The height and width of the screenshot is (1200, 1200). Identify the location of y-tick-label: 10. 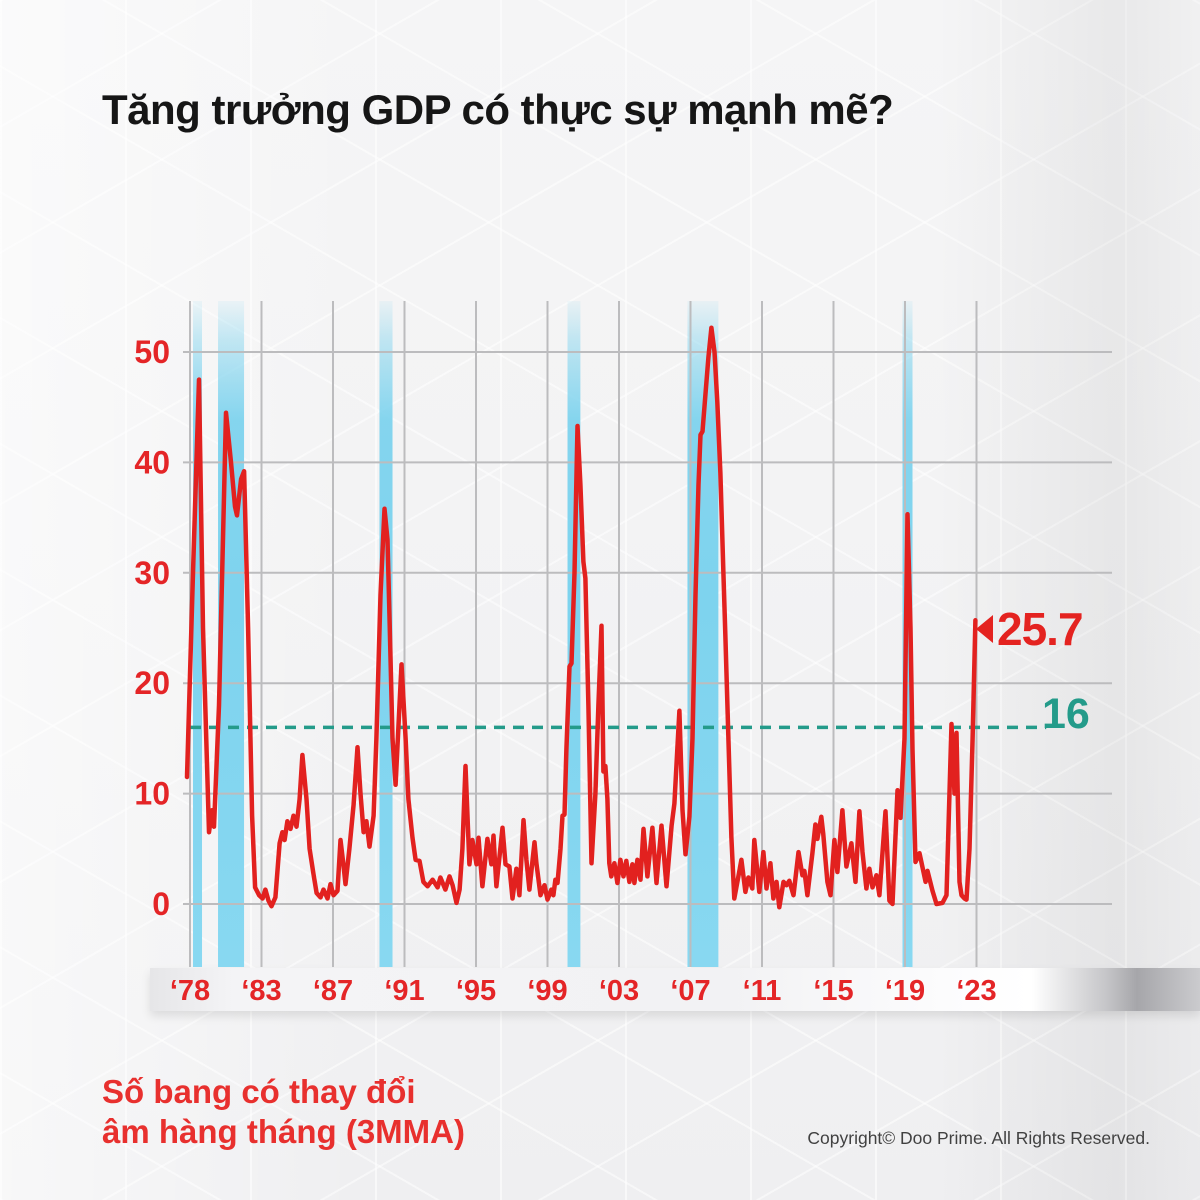
(152, 794).